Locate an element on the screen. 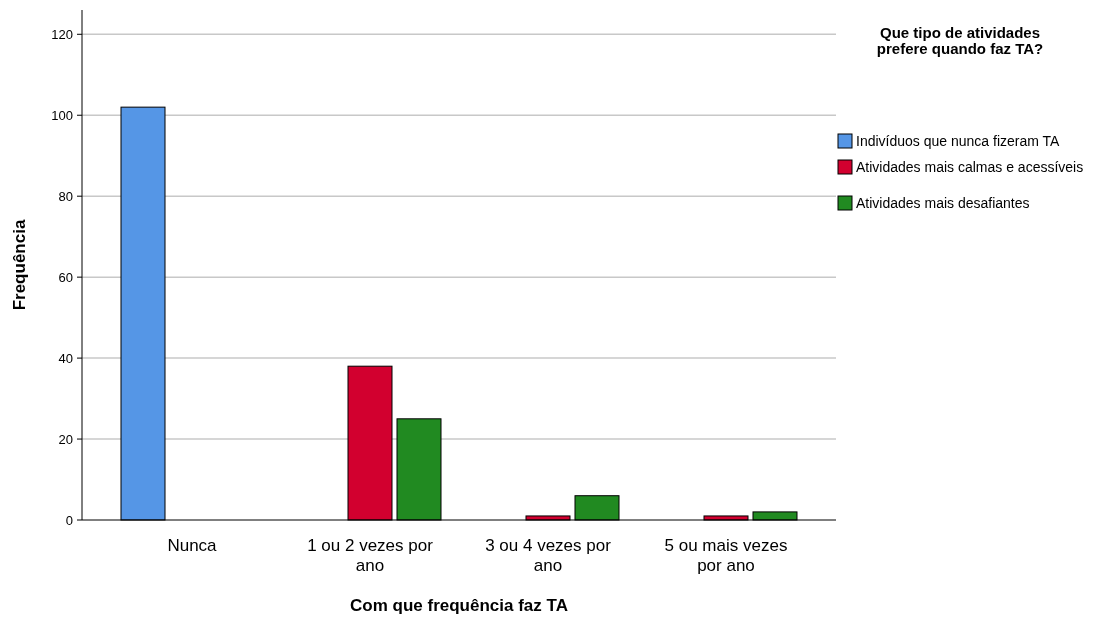  legend-title: Que tipo de atividades prefere quando faz TA? is located at coordinates (960, 40).